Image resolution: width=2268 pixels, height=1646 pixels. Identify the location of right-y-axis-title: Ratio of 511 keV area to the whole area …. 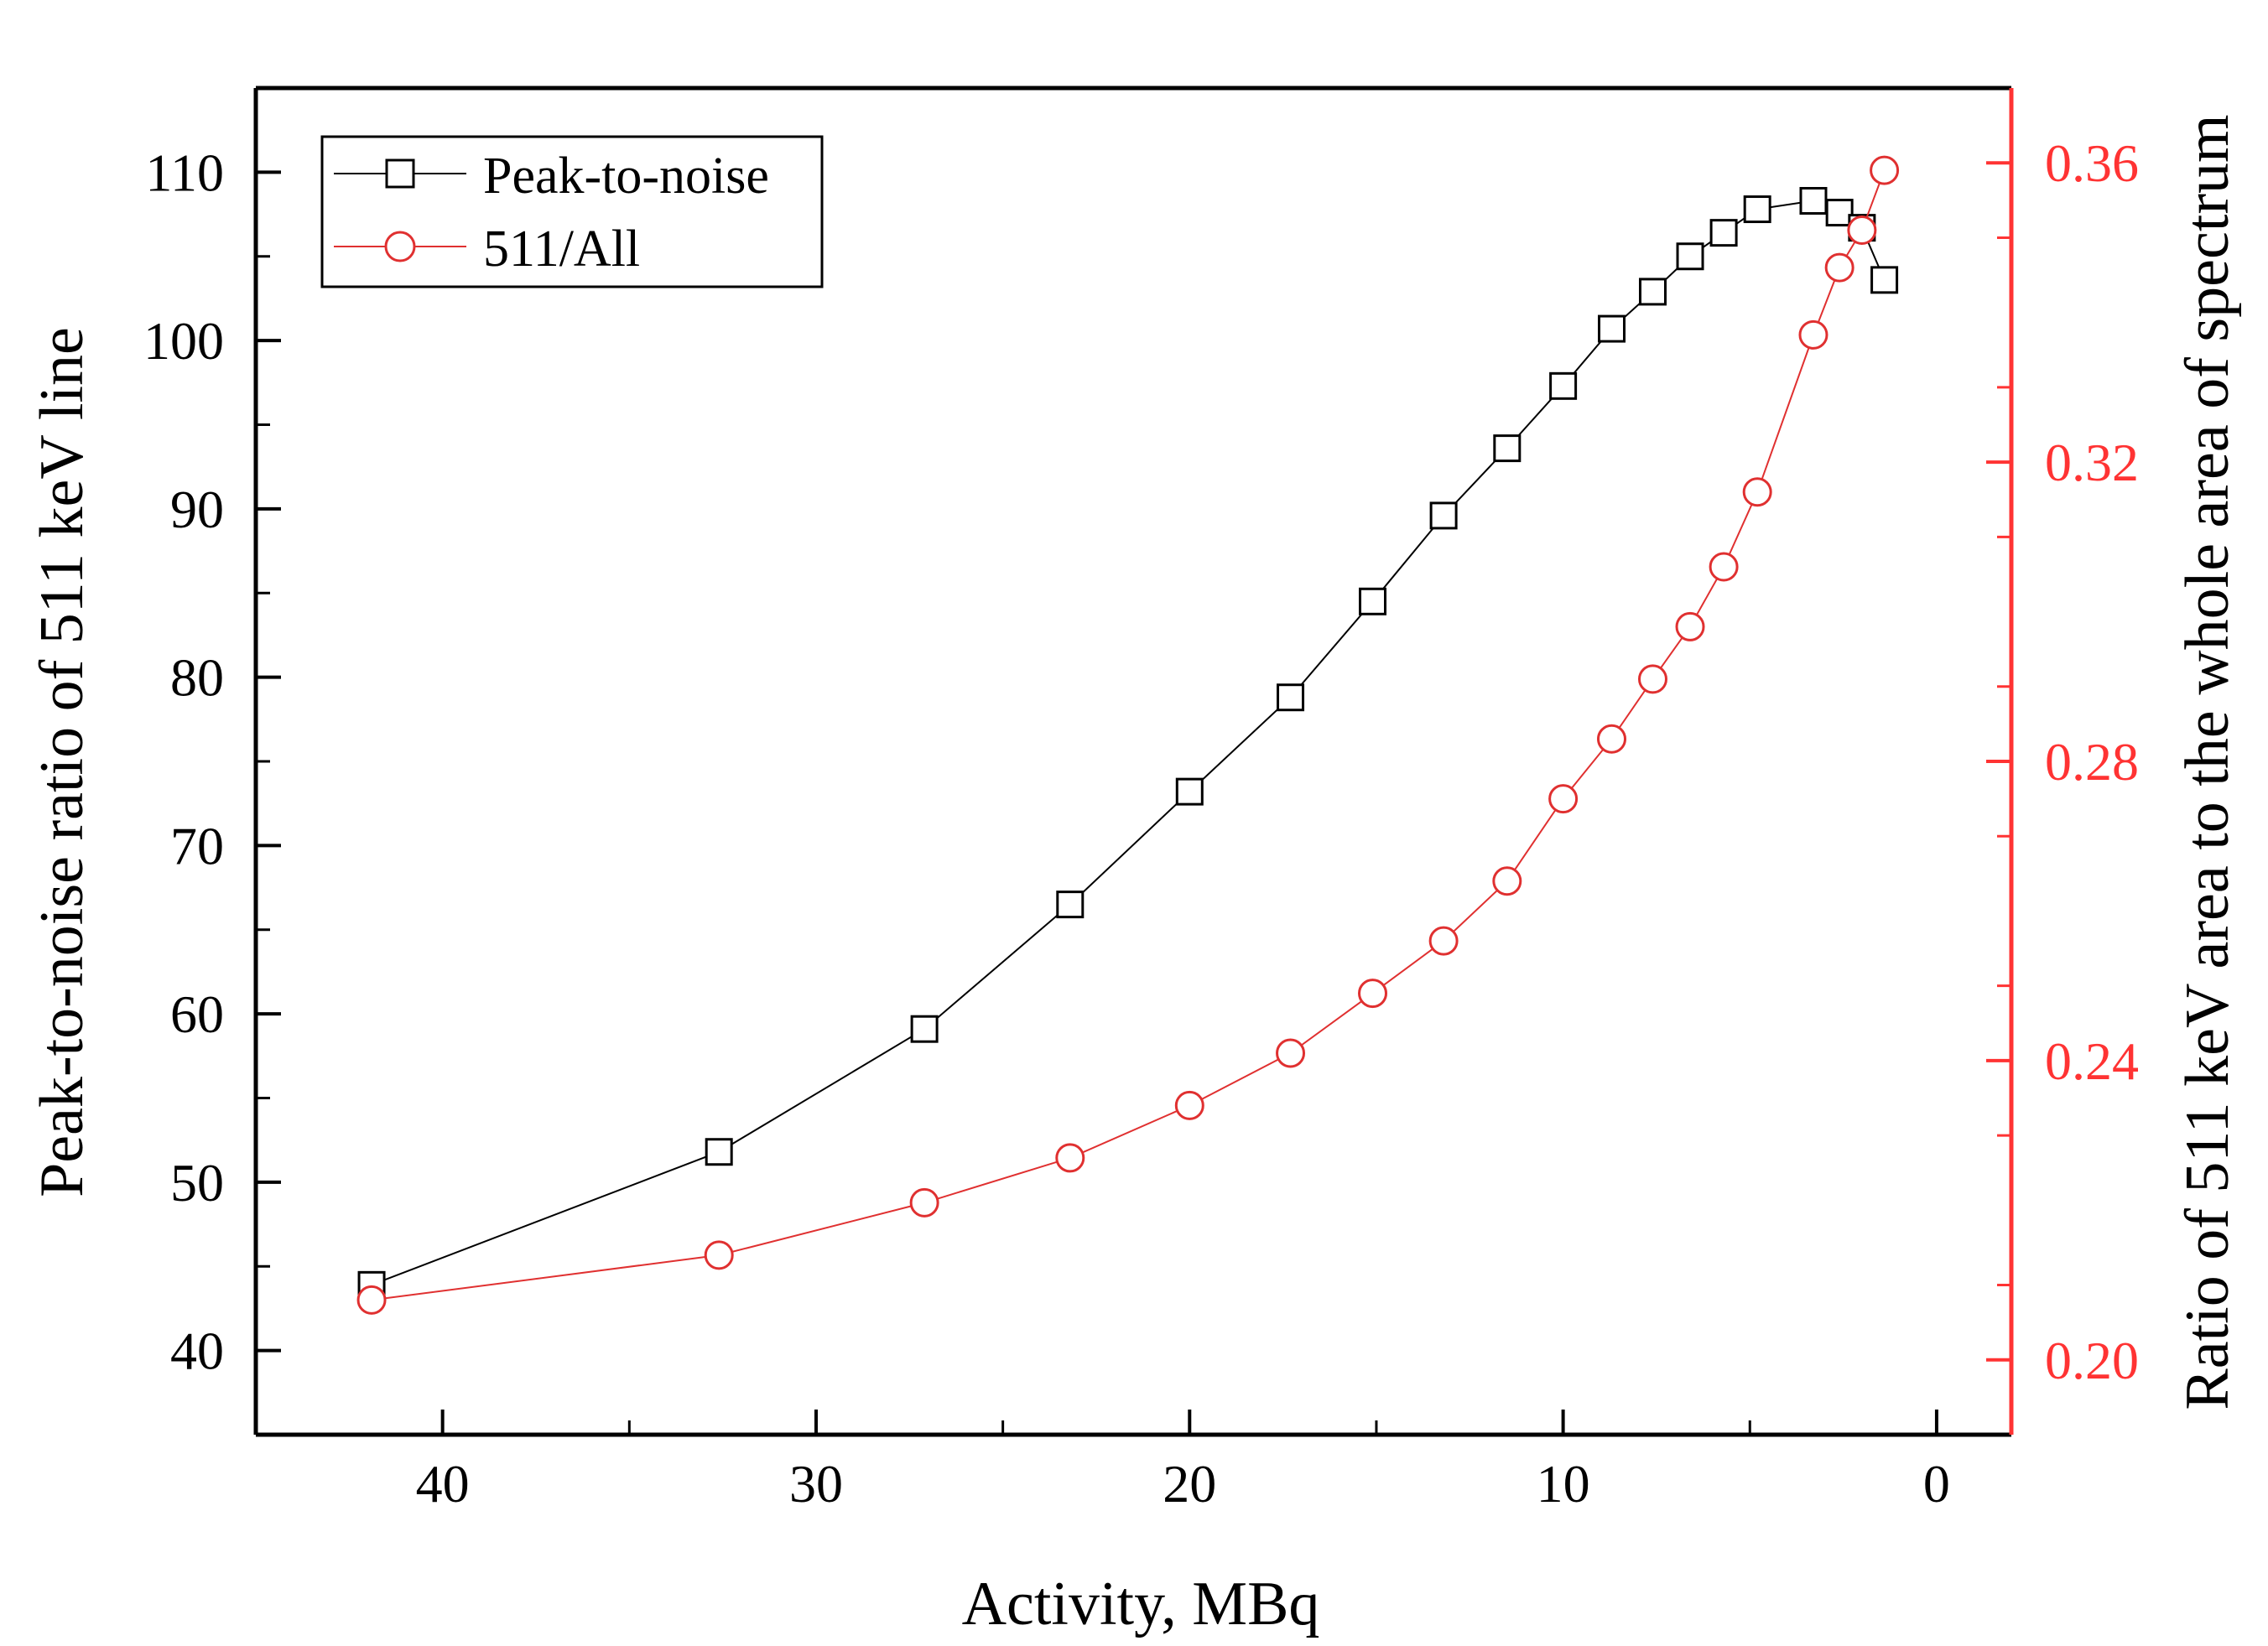
(2207, 762).